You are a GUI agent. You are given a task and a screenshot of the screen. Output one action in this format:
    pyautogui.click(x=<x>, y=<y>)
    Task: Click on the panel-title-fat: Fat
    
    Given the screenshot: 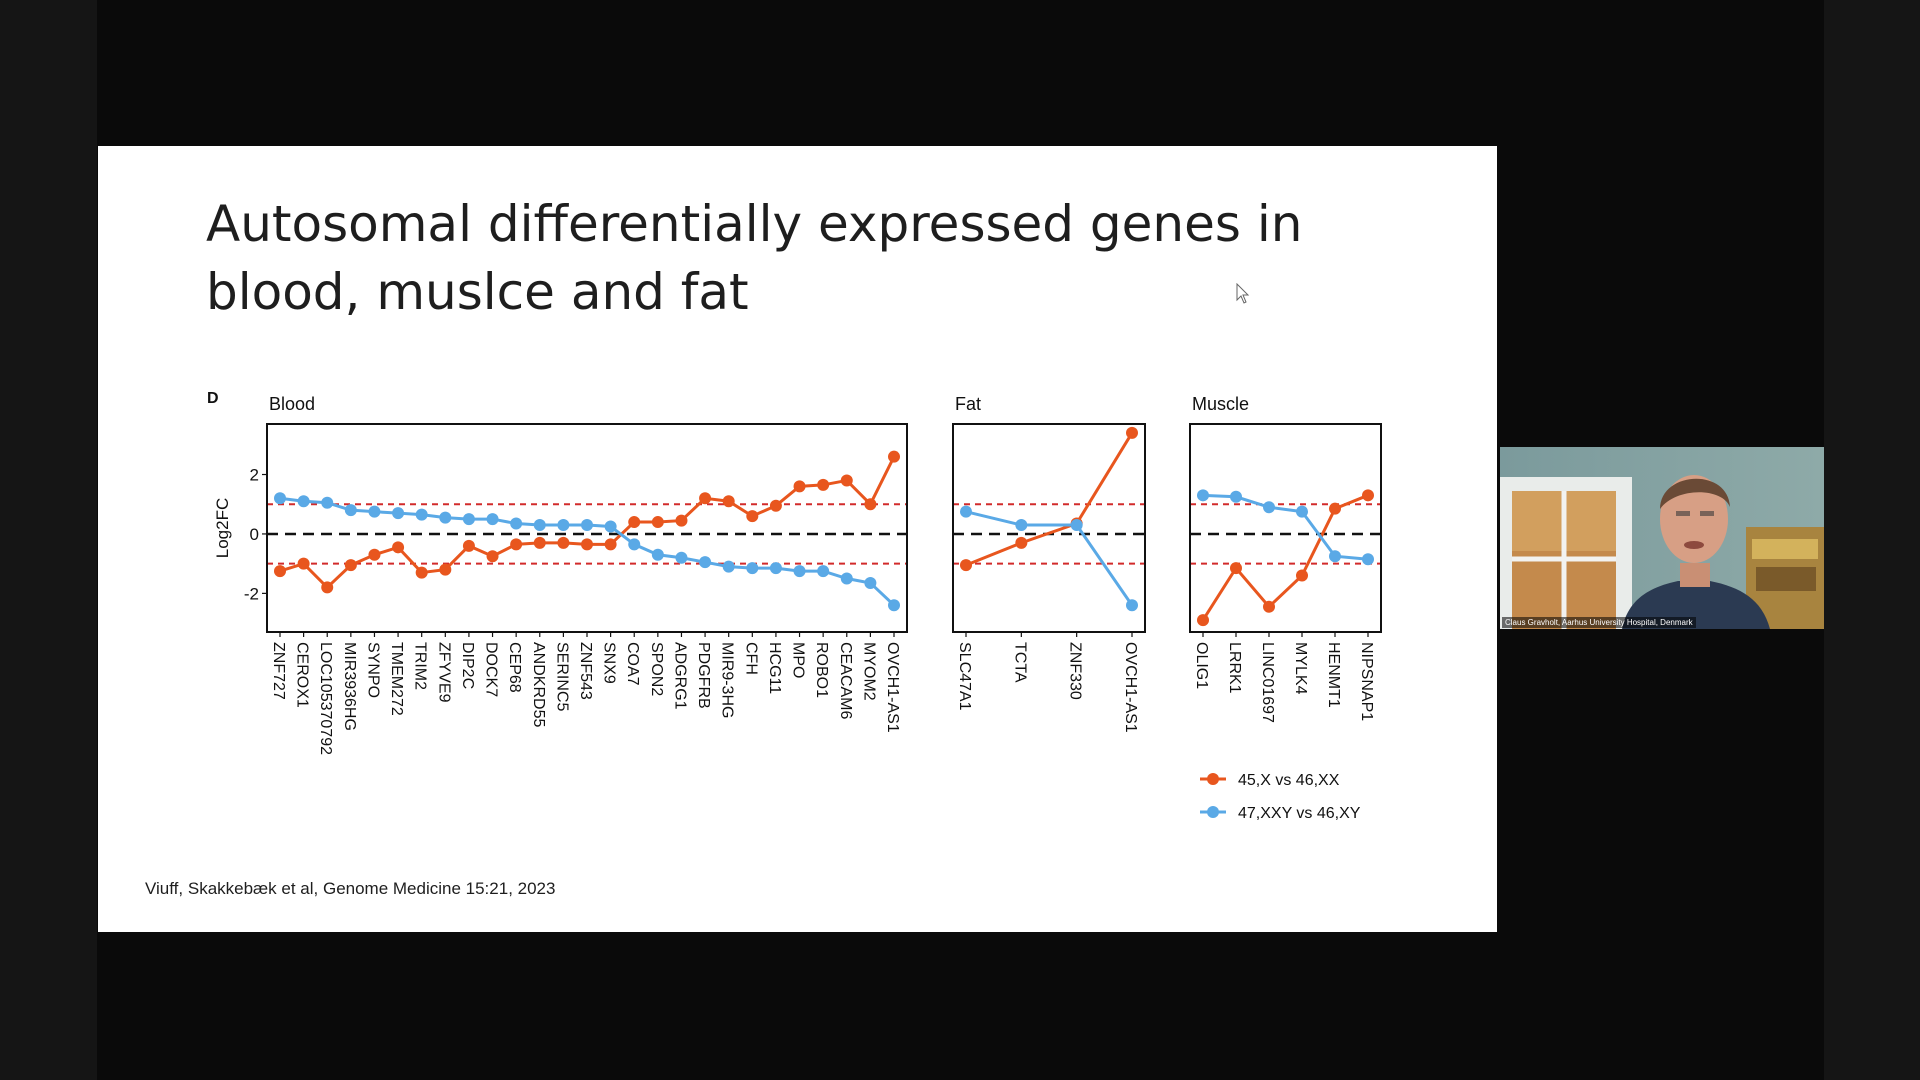 What is the action you would take?
    pyautogui.click(x=968, y=404)
    